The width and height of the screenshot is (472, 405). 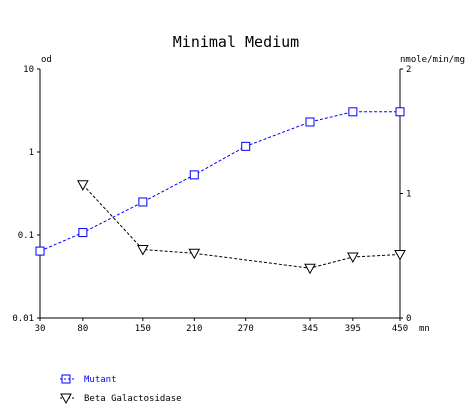 What do you see at coordinates (23, 319) in the screenshot?
I see `left-tick-label-3: 0.01` at bounding box center [23, 319].